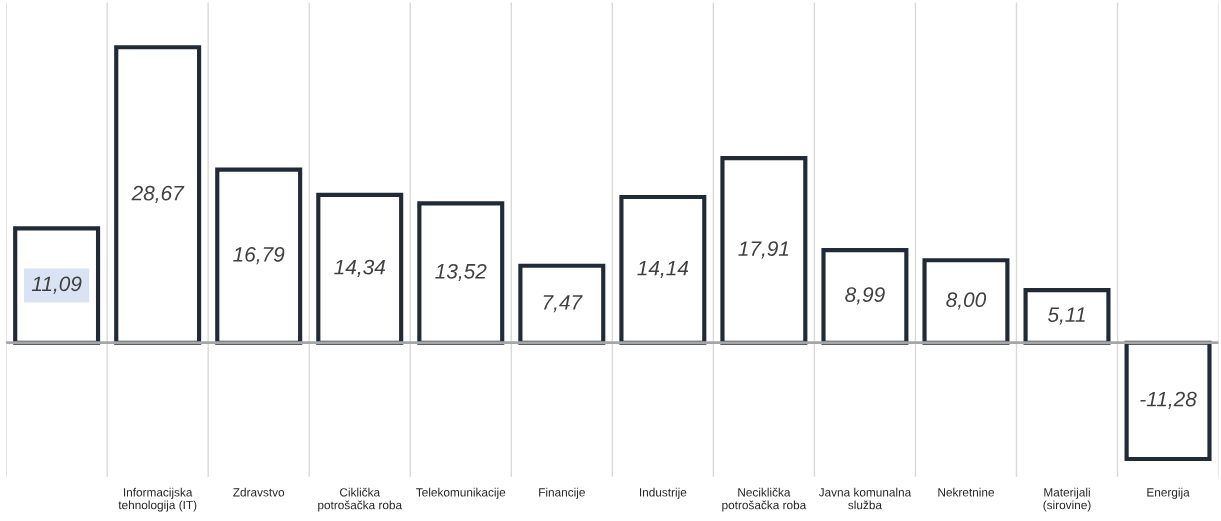 This screenshot has height=521, width=1221. What do you see at coordinates (1066, 316) in the screenshot?
I see `data-label: 5,11` at bounding box center [1066, 316].